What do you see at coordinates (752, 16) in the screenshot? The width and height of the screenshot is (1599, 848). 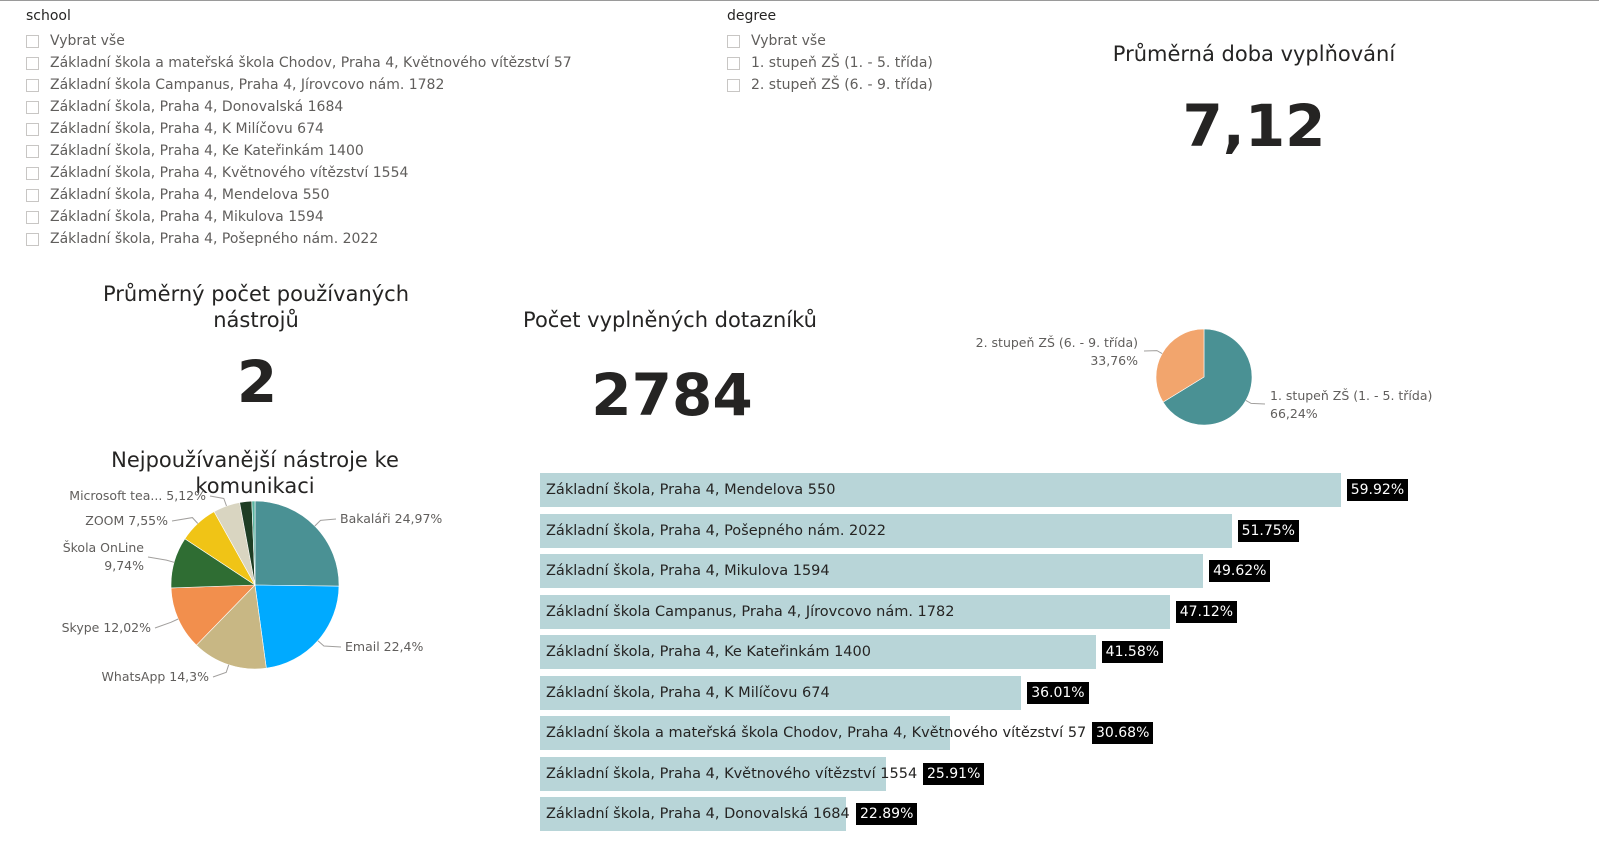 I see `degree-slicer-title: degree` at bounding box center [752, 16].